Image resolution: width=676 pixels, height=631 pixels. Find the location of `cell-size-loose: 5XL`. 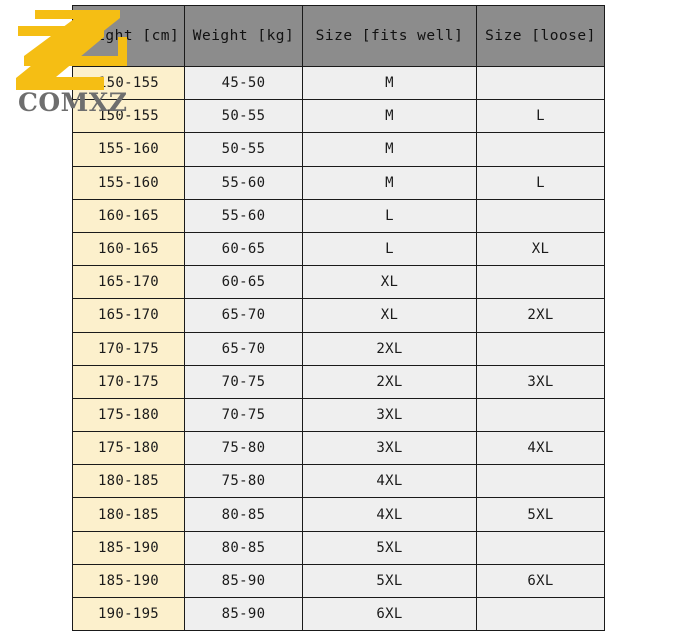

cell-size-loose: 5XL is located at coordinates (540, 514).